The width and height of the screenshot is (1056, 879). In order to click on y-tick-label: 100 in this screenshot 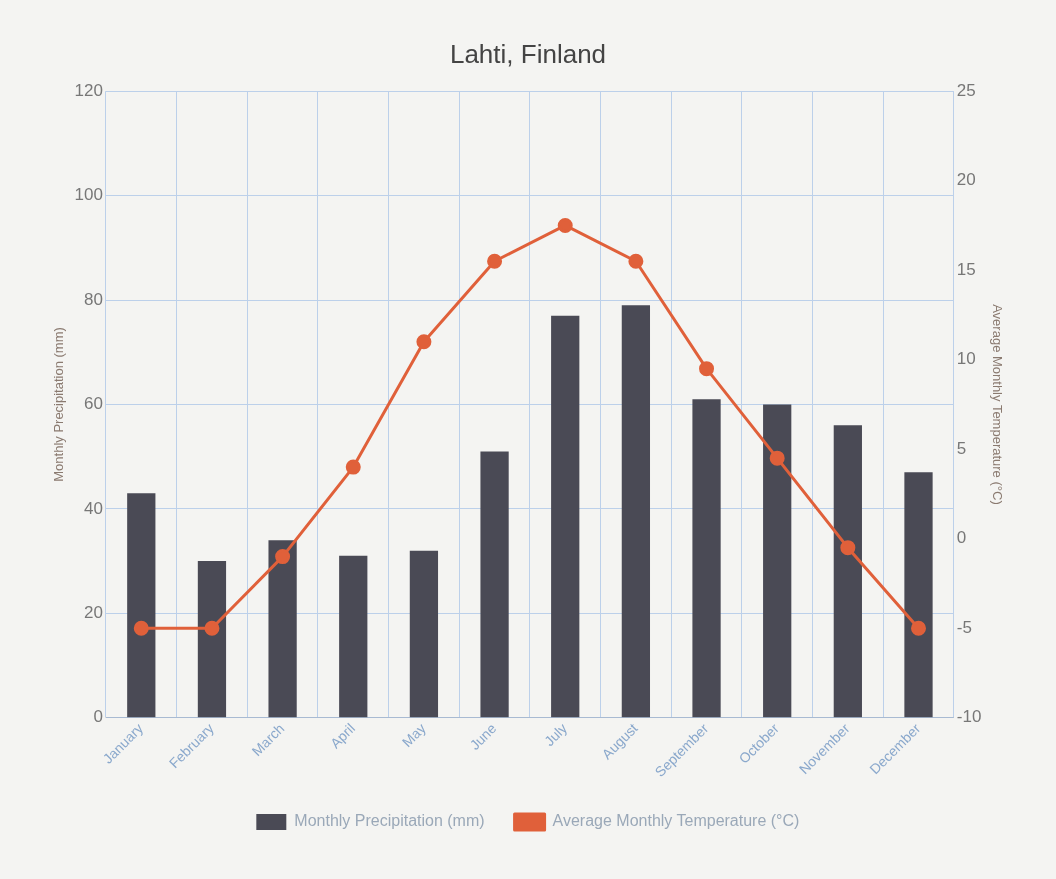, I will do `click(88, 195)`.